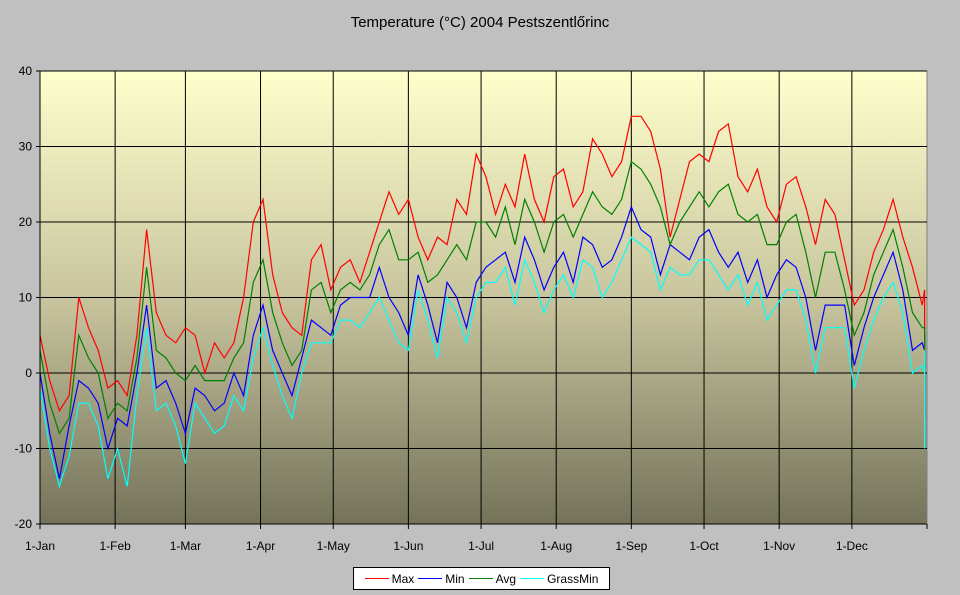 The height and width of the screenshot is (595, 960). Describe the element at coordinates (26, 147) in the screenshot. I see `y-tick-label: 30` at that location.